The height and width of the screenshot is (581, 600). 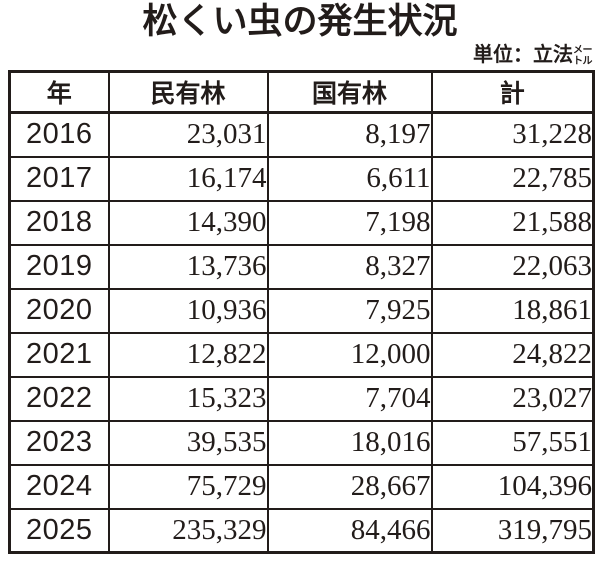 I want to click on national-forest-cell: 8,327, so click(x=349, y=266).